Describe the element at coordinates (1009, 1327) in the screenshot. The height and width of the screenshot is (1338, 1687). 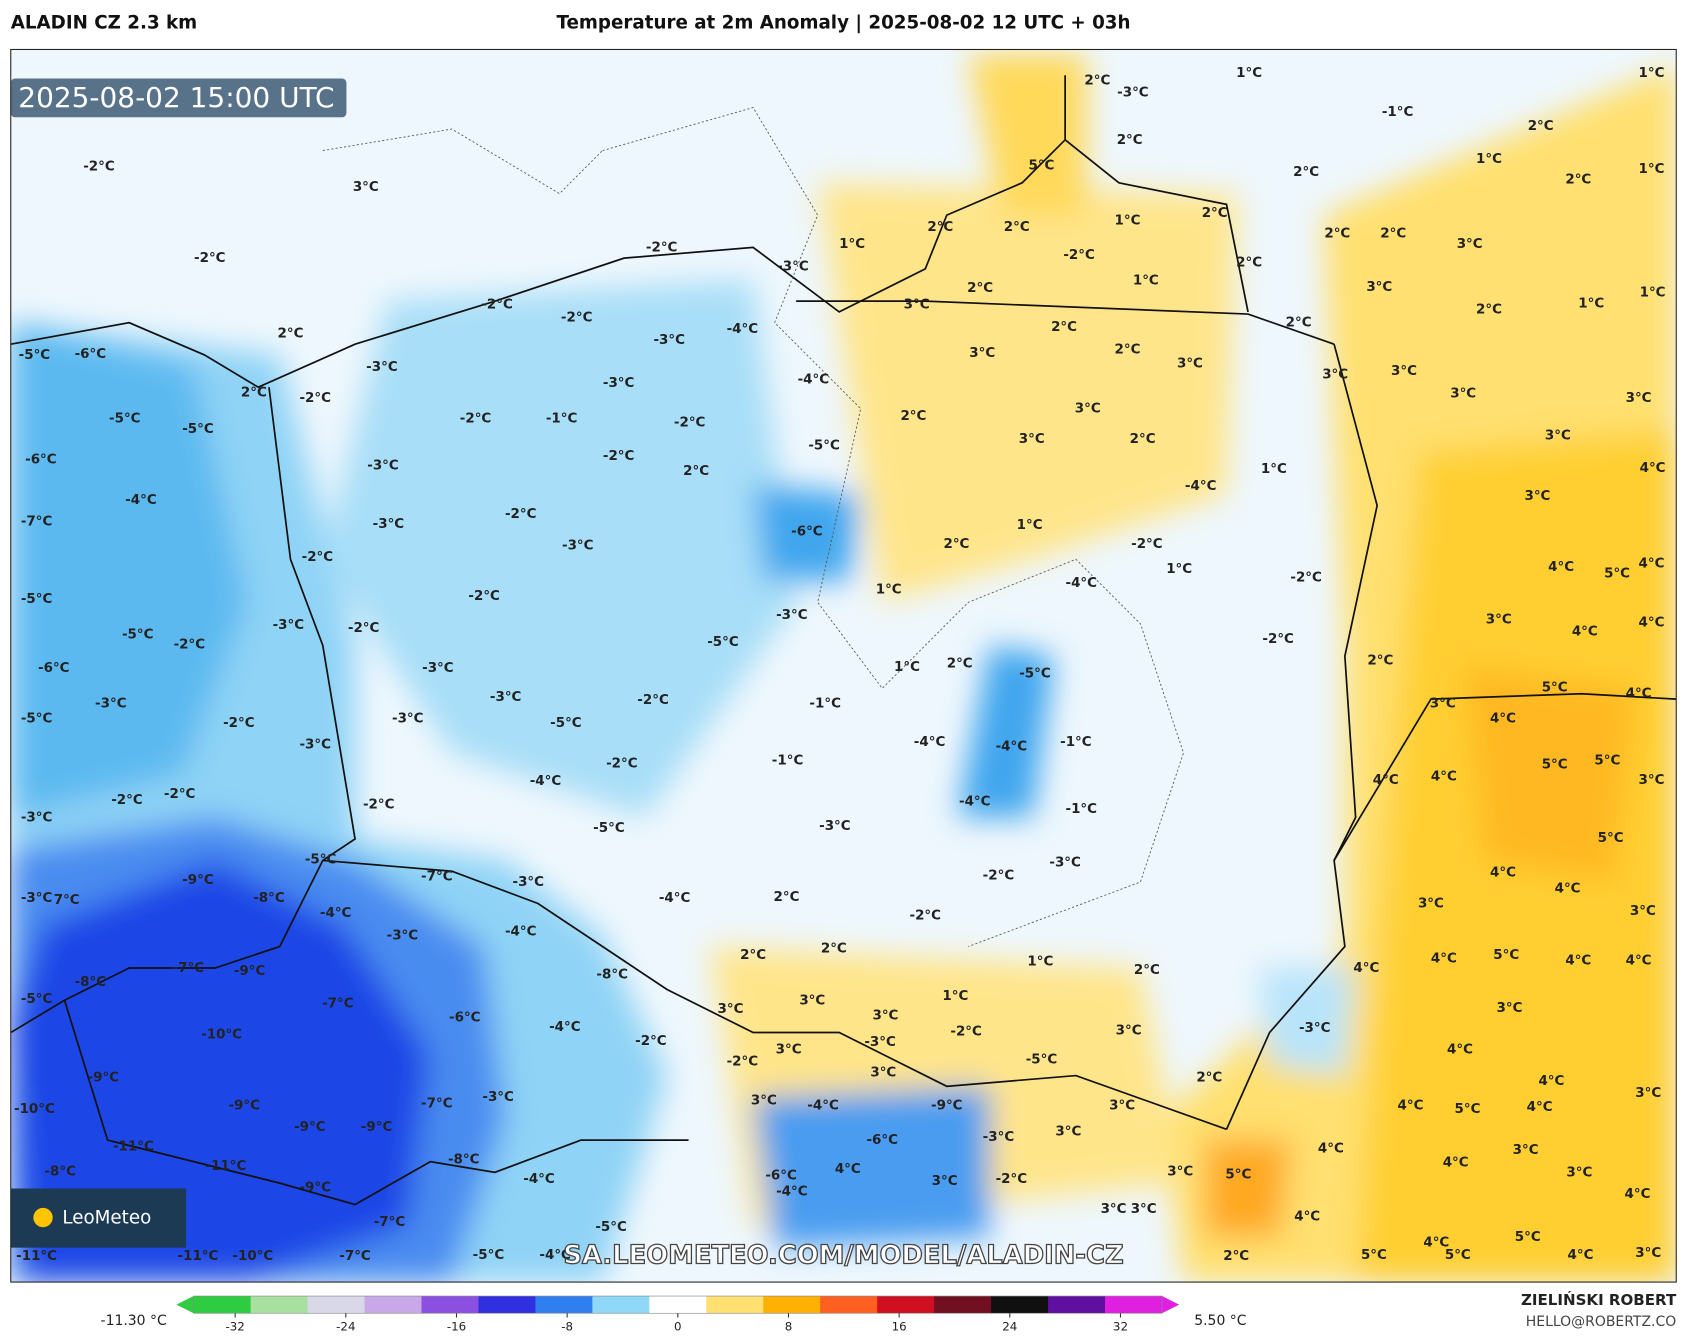
I see `colorbar-tick-label: 24` at that location.